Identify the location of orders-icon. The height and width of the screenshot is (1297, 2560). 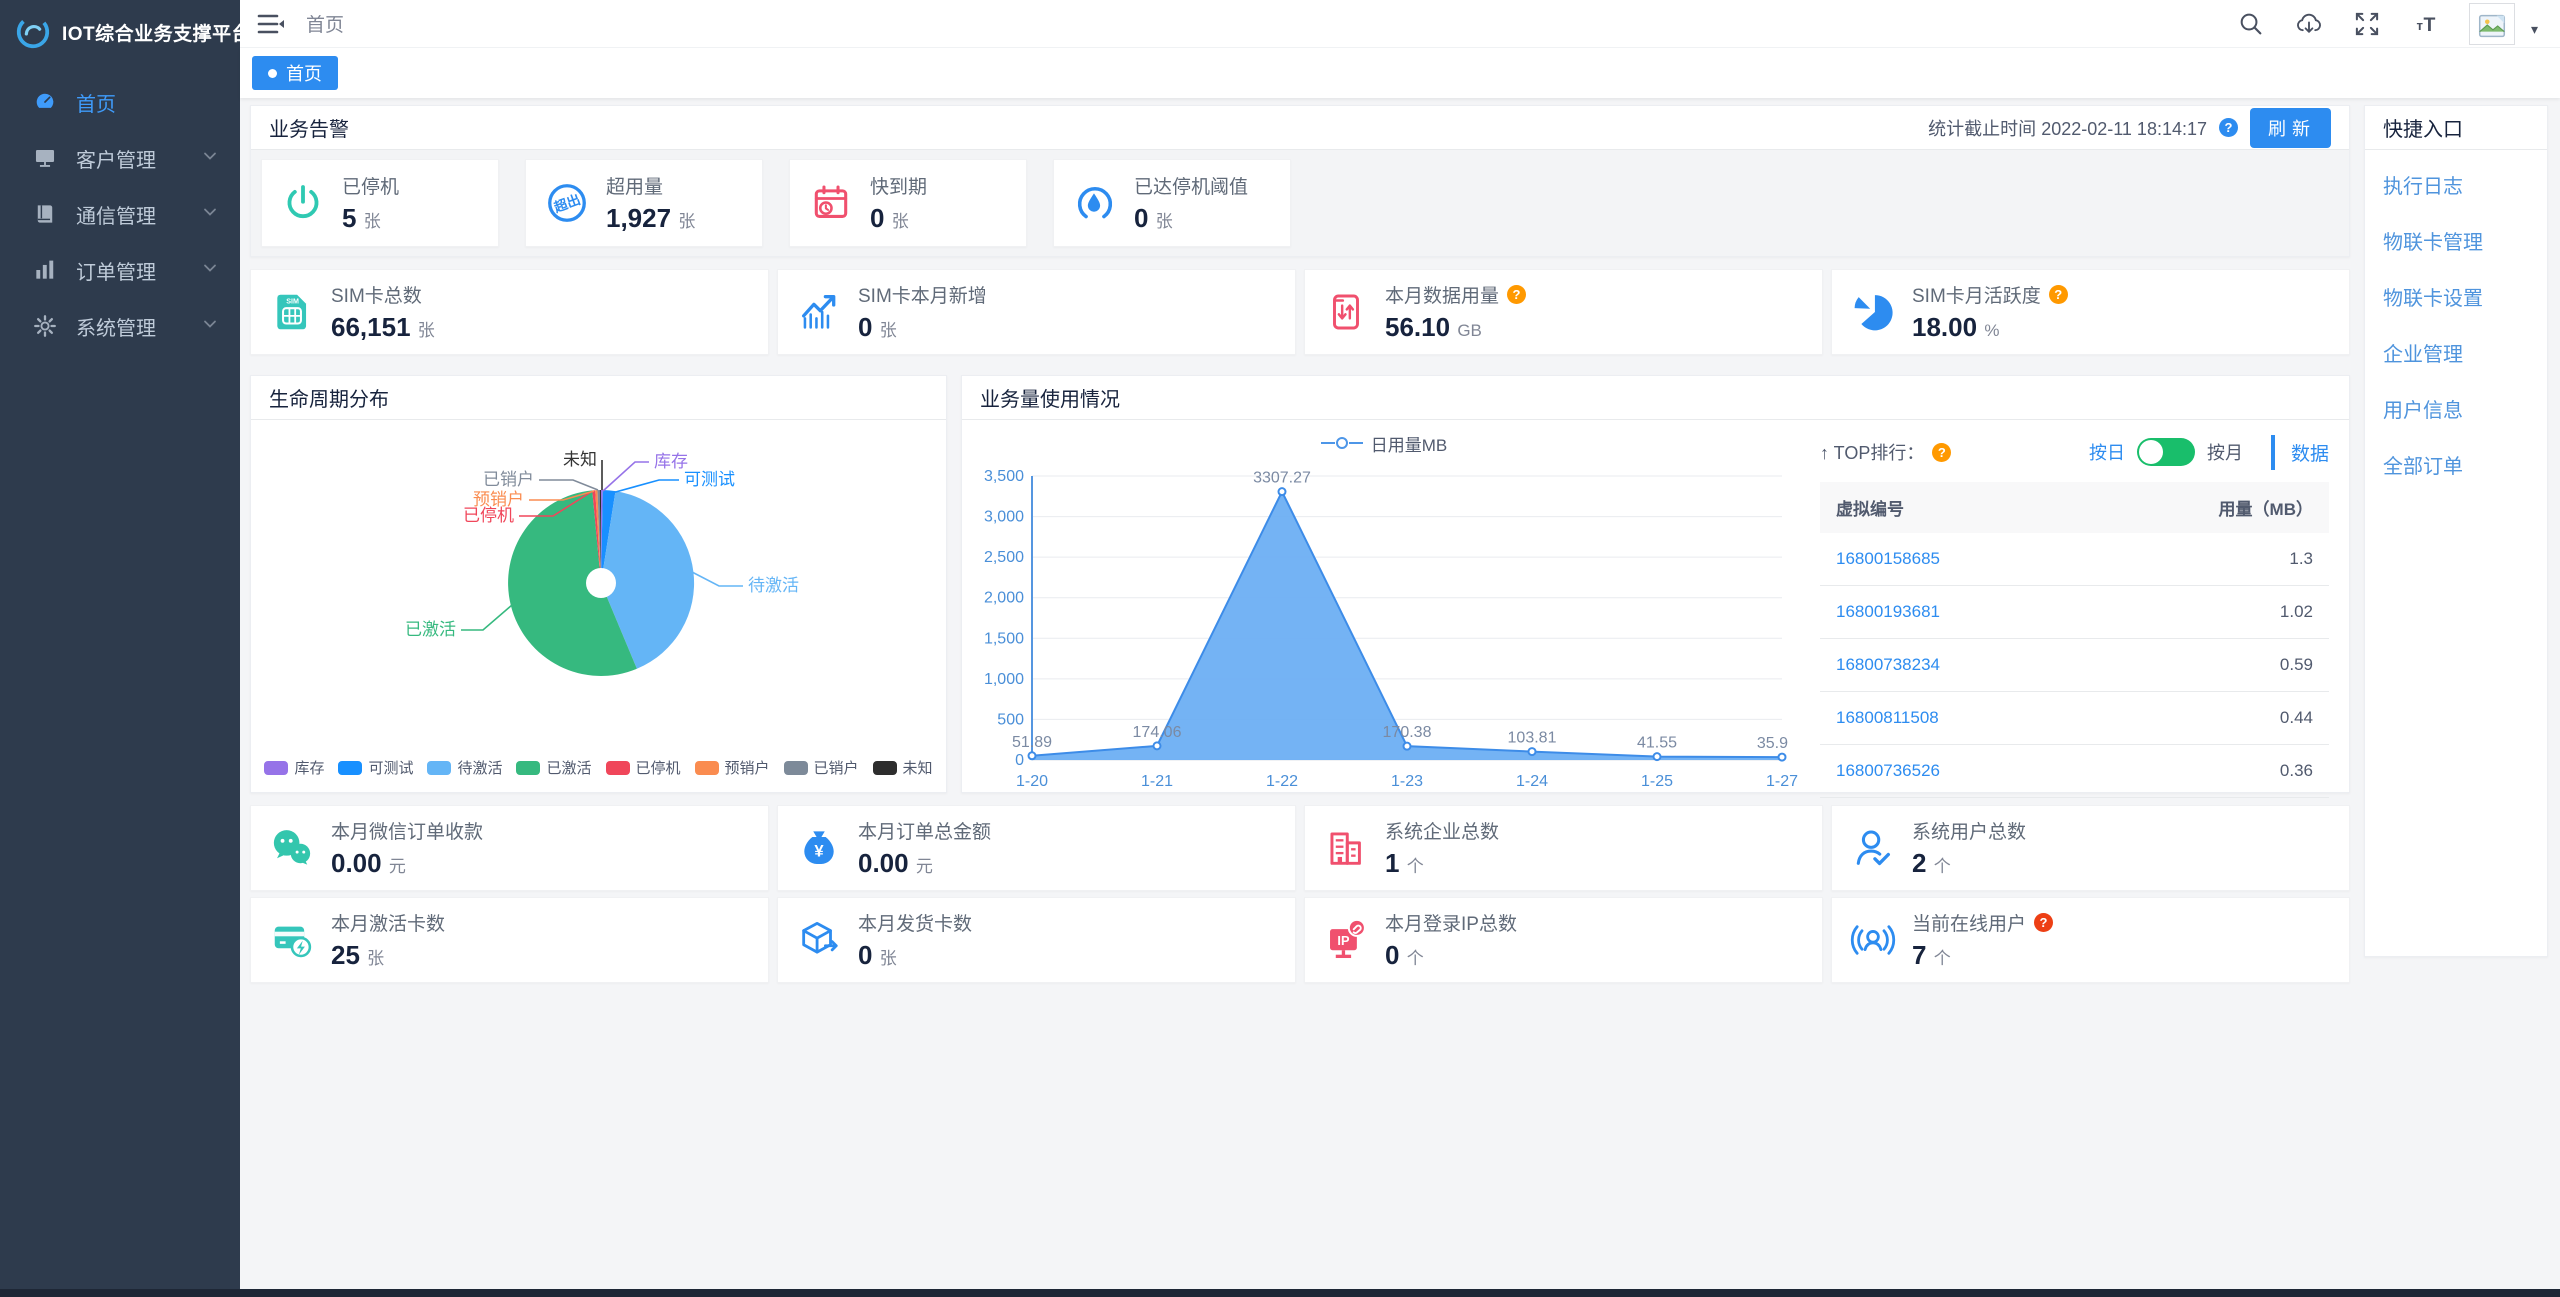
(45, 270).